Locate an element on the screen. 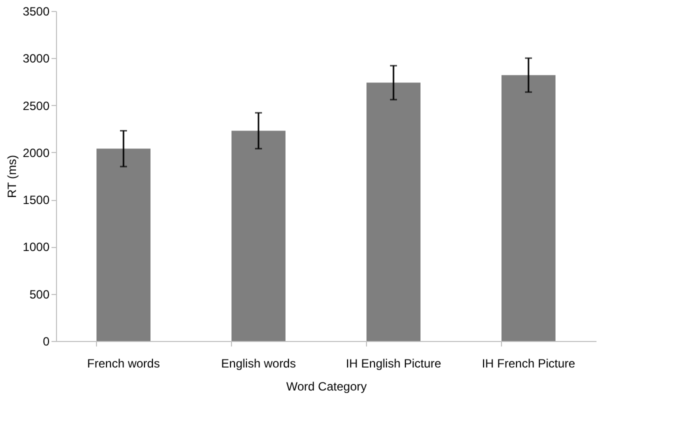  y-tick-label: 1000 is located at coordinates (36, 247).